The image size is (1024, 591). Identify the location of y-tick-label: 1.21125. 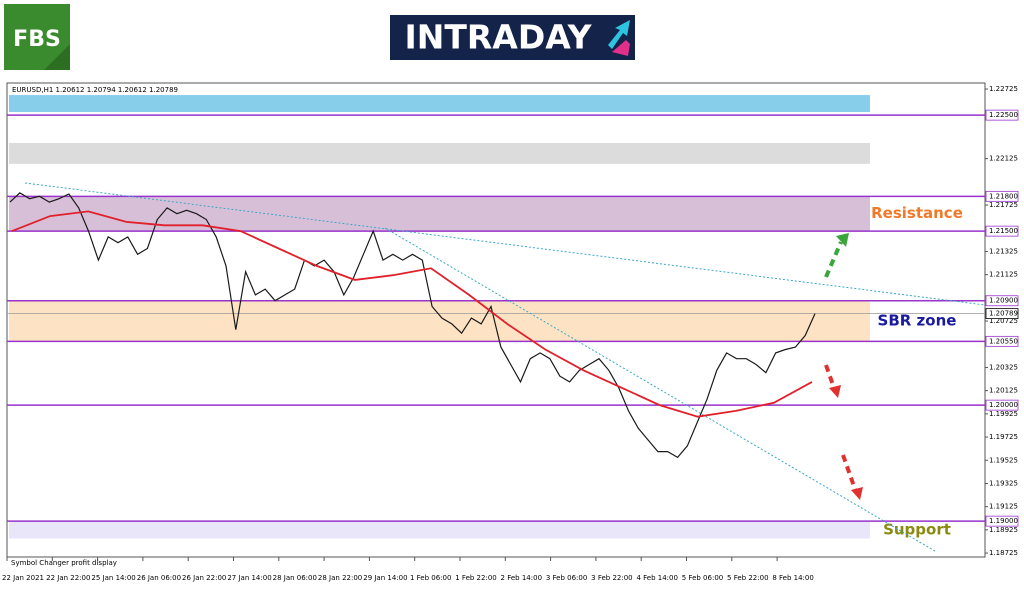
(1003, 275).